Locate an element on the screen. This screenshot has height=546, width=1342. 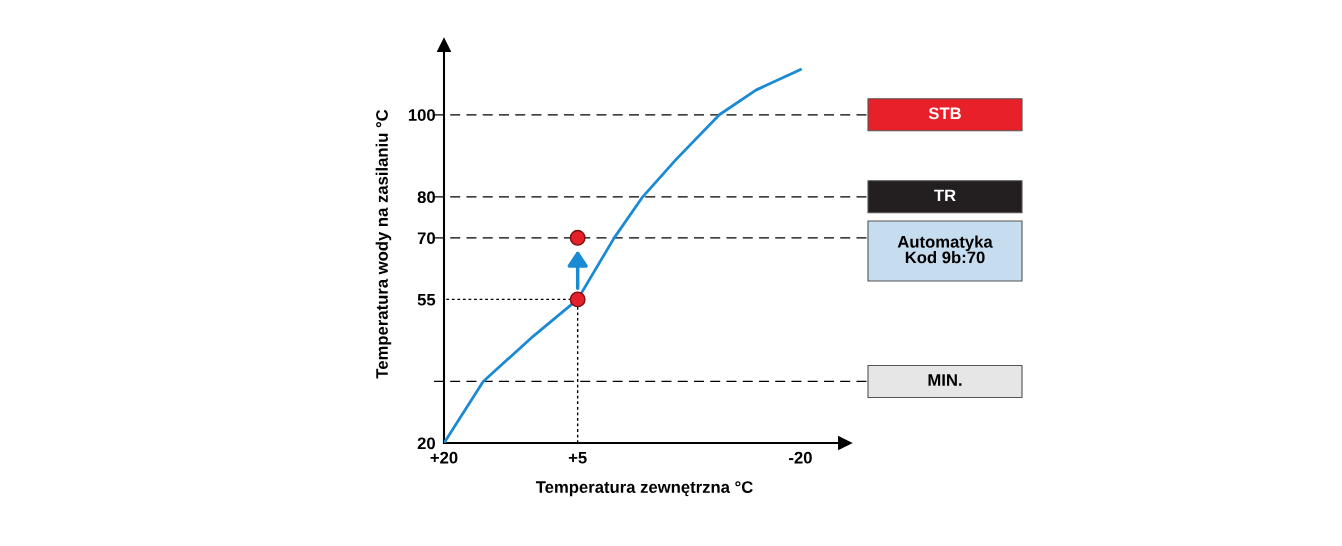
x-axis-title: Temperatura zewnętrzna °C is located at coordinates (644, 489).